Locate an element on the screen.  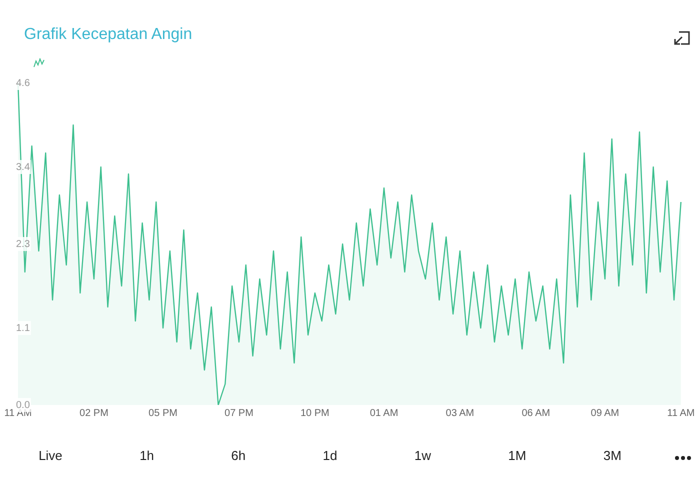
text: 1M is located at coordinates (517, 455).